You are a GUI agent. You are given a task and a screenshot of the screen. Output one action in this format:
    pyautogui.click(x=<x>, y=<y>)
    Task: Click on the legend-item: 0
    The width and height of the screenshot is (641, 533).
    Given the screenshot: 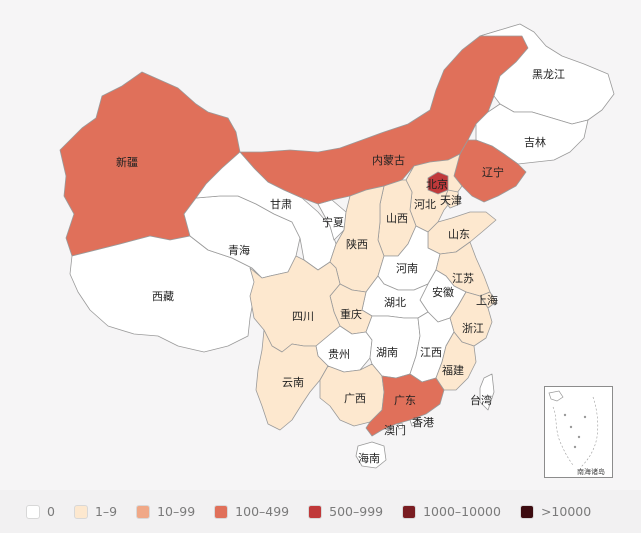 What is the action you would take?
    pyautogui.click(x=40, y=511)
    